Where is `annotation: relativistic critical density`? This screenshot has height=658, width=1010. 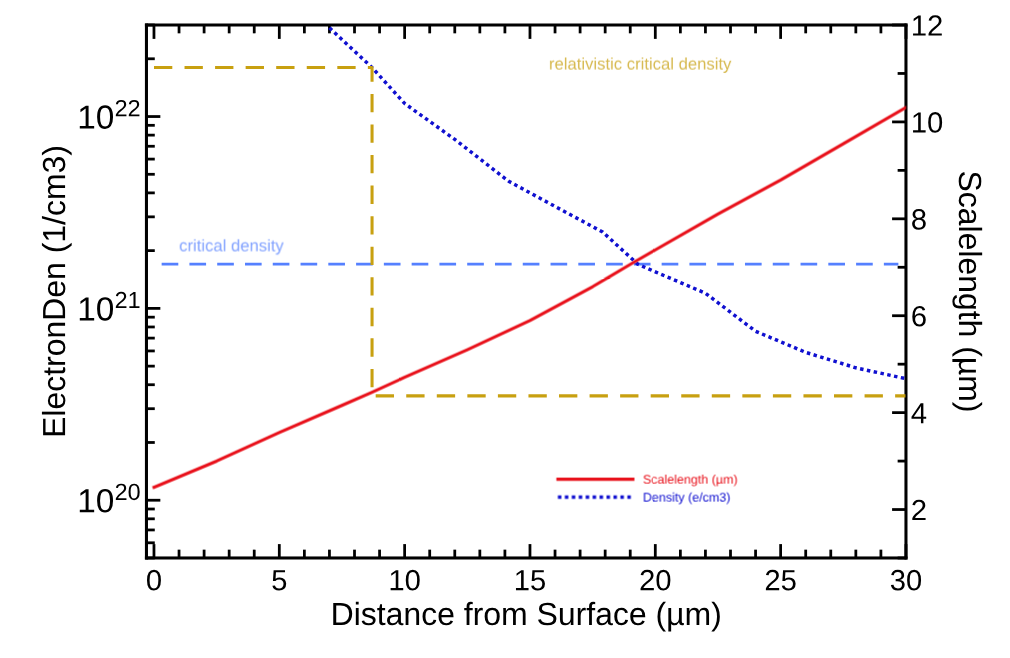 annotation: relativistic critical density is located at coordinates (641, 65).